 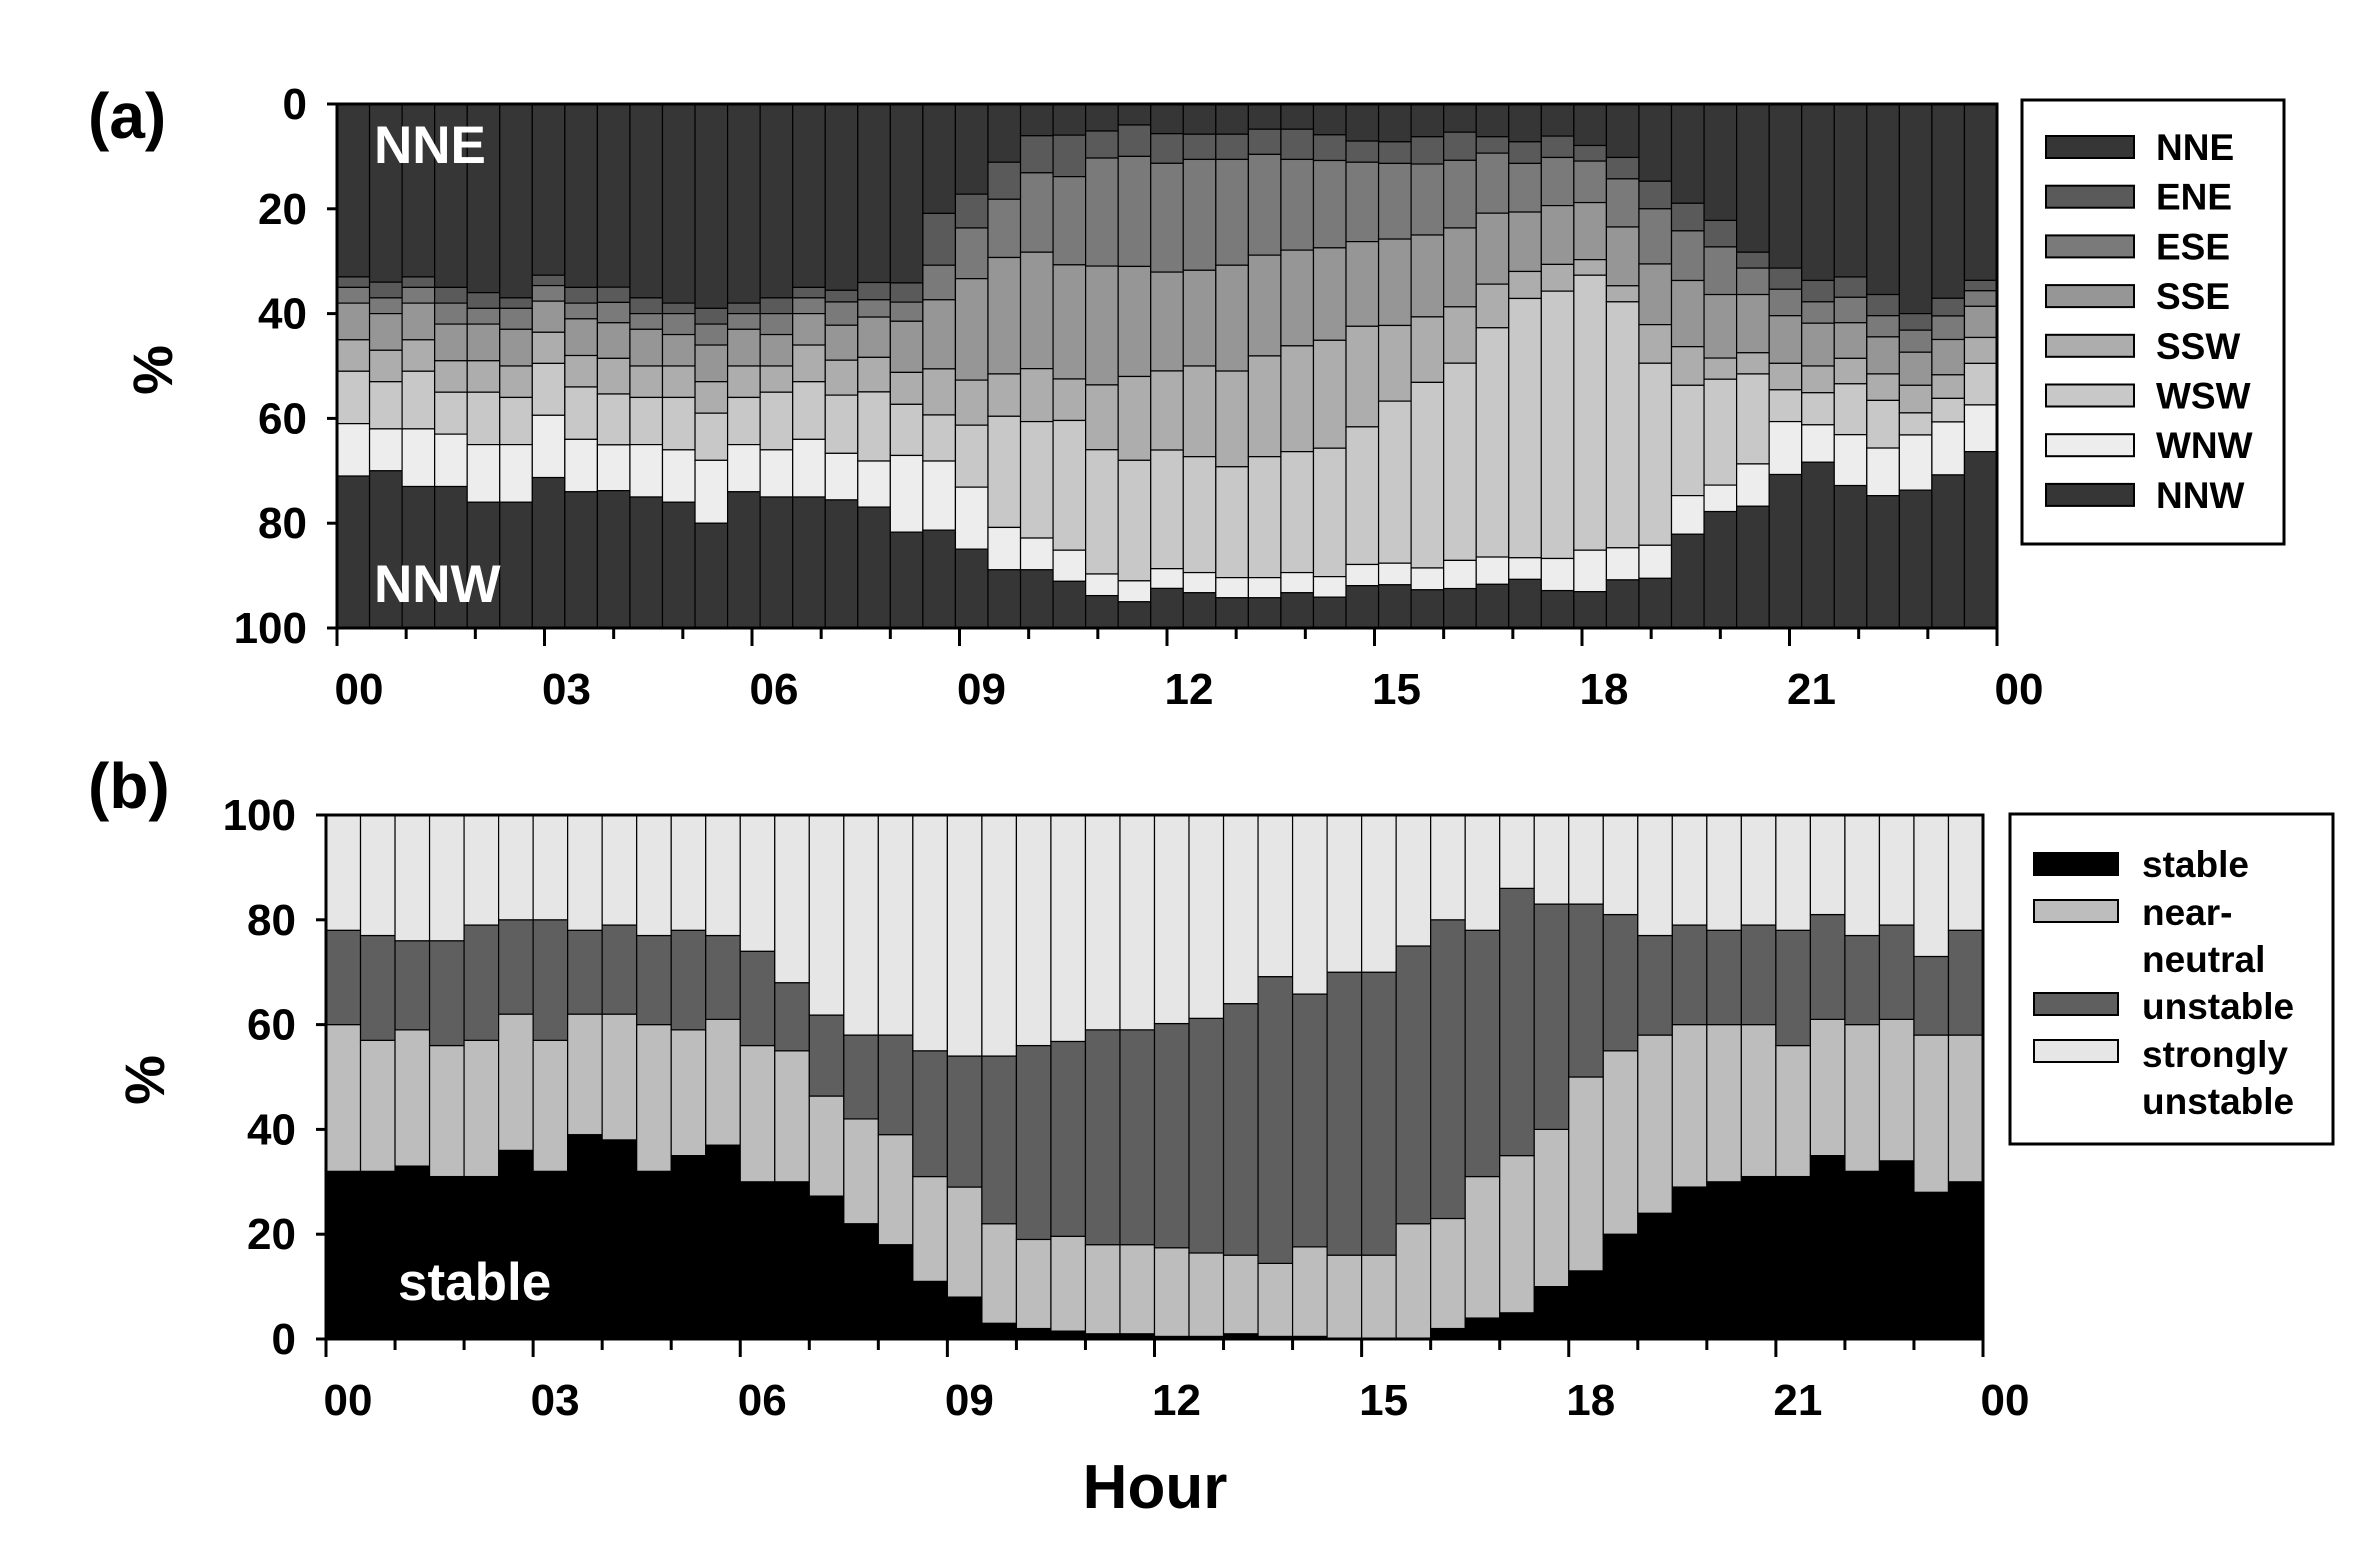 What do you see at coordinates (1383, 1400) in the screenshot?
I see `panel-b-x-tick-label-5: 15` at bounding box center [1383, 1400].